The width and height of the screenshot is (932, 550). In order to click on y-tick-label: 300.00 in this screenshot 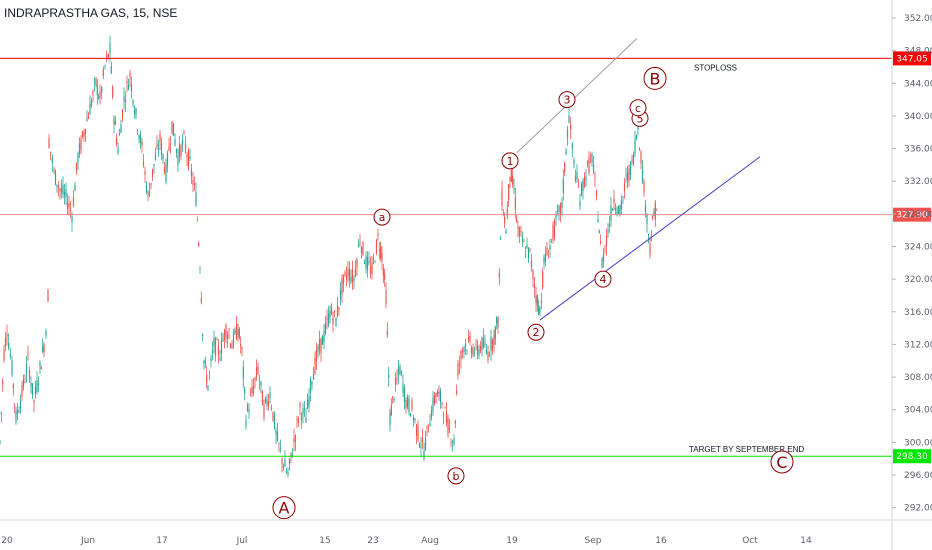, I will do `click(918, 443)`.